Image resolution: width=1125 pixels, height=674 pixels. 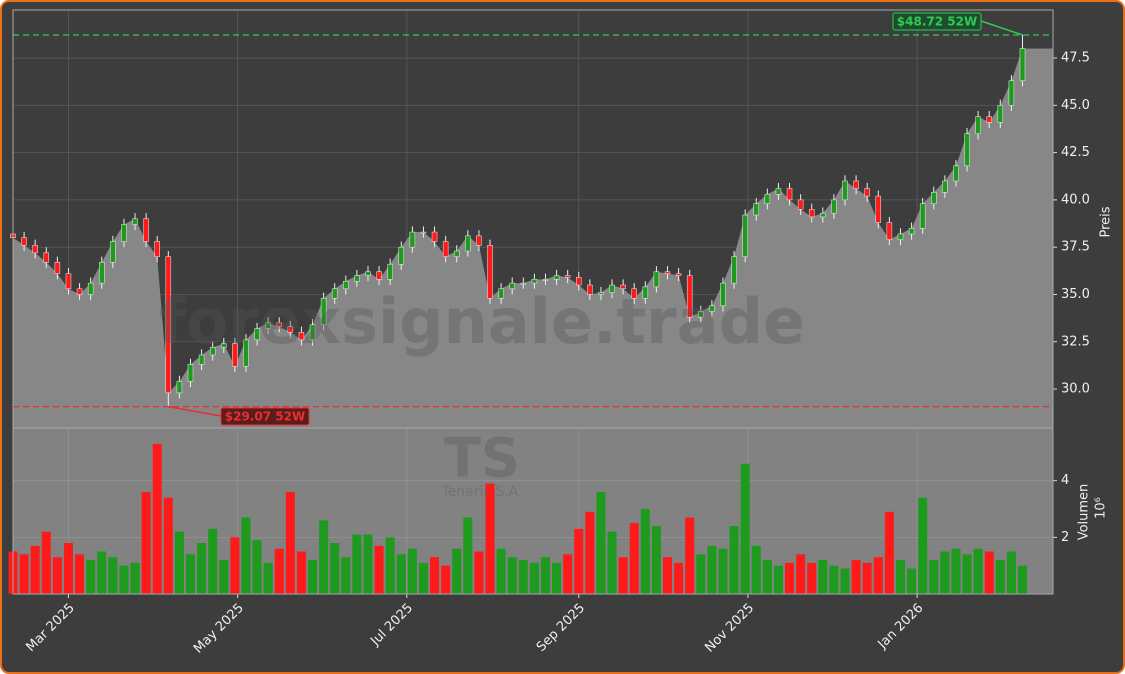 I want to click on symbol: TS, so click(x=482, y=458).